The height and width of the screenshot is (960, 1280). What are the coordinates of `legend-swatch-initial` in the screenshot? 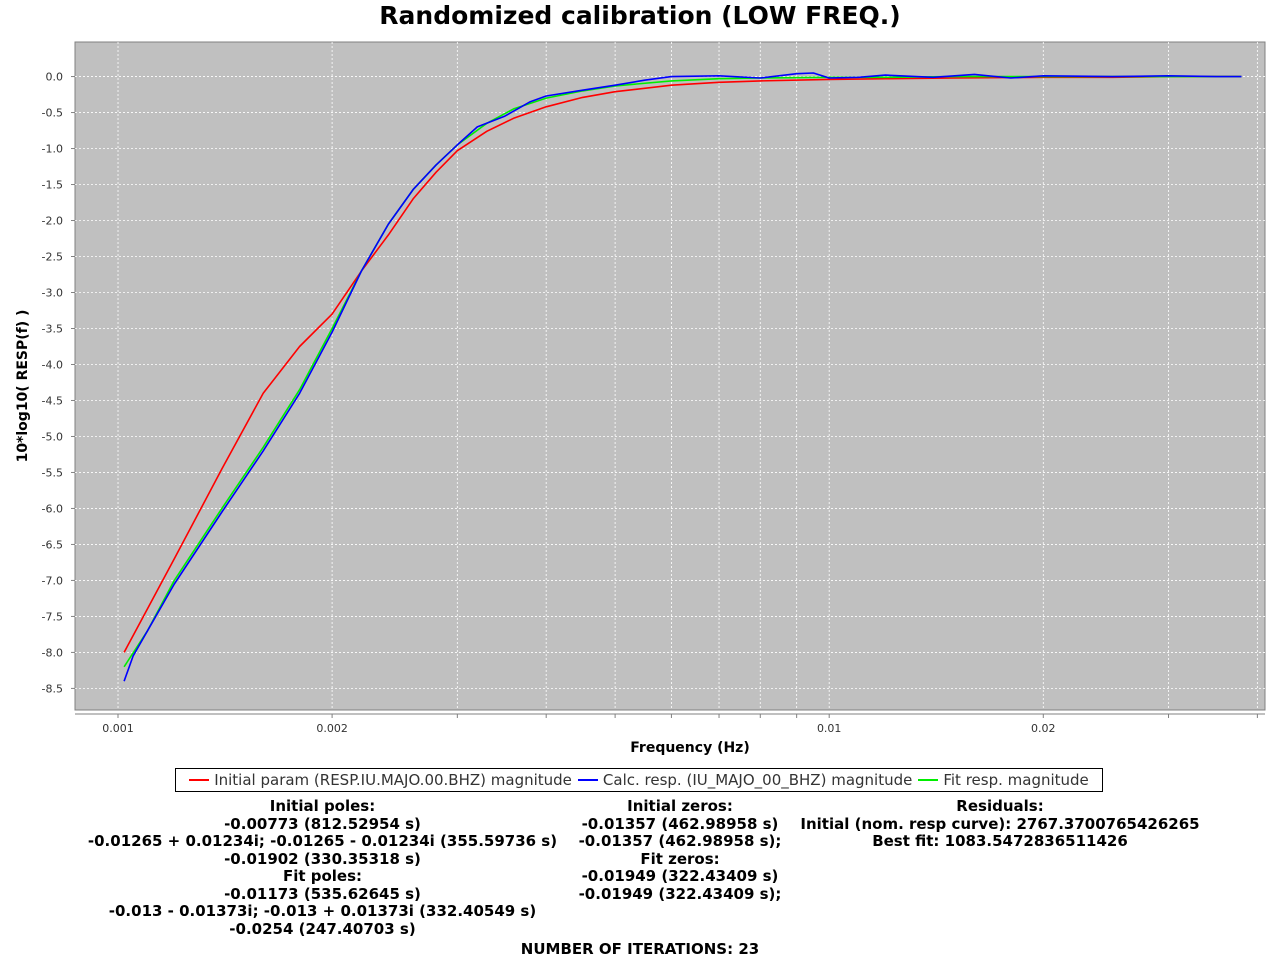 It's located at (199, 780).